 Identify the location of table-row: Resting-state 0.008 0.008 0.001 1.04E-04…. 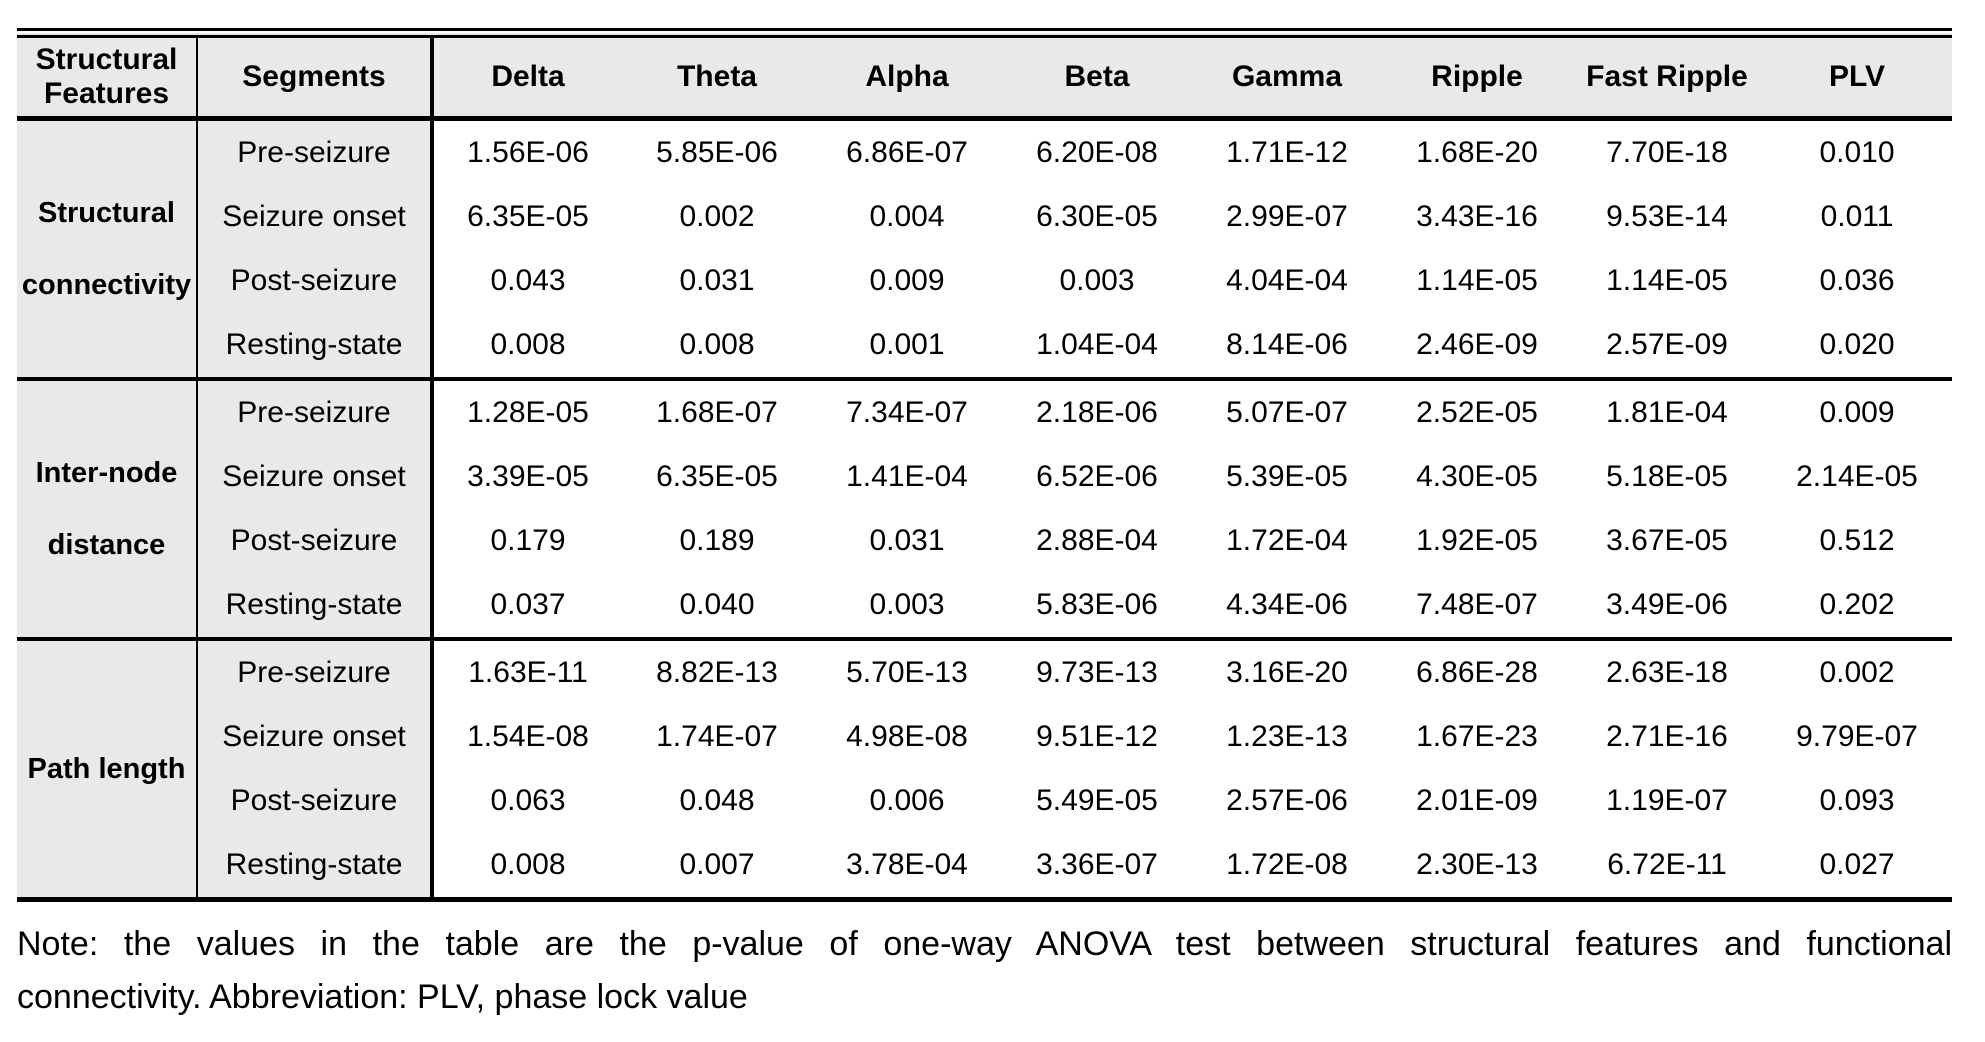
(984, 346).